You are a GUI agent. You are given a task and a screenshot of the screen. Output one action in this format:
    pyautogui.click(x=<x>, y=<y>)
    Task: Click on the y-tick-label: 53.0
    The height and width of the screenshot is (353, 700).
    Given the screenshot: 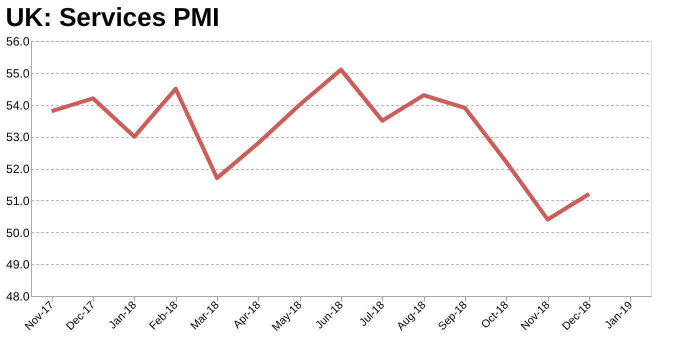 What is the action you would take?
    pyautogui.click(x=18, y=137)
    